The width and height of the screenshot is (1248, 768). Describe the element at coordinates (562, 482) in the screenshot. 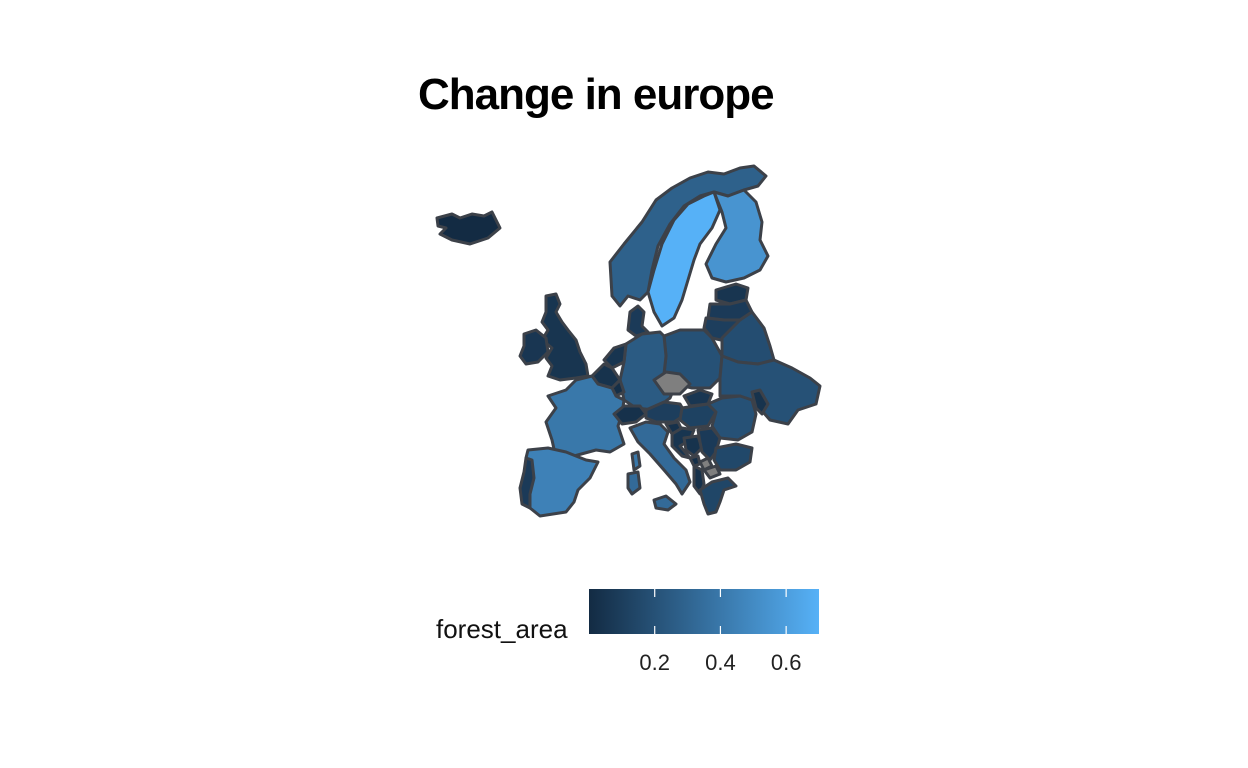

I see `country-spain` at that location.